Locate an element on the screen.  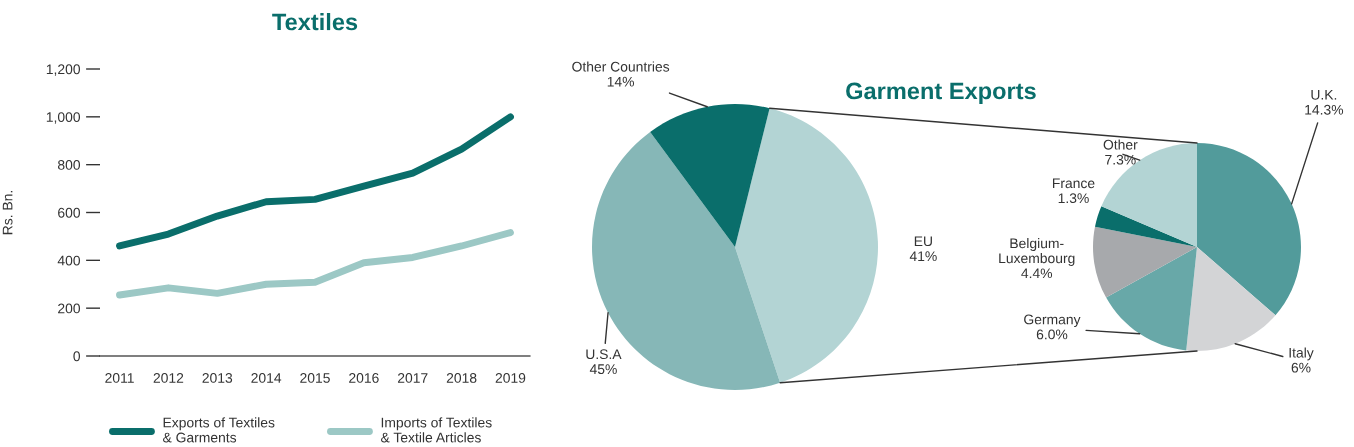
y-tick-label: 600 is located at coordinates (69, 212).